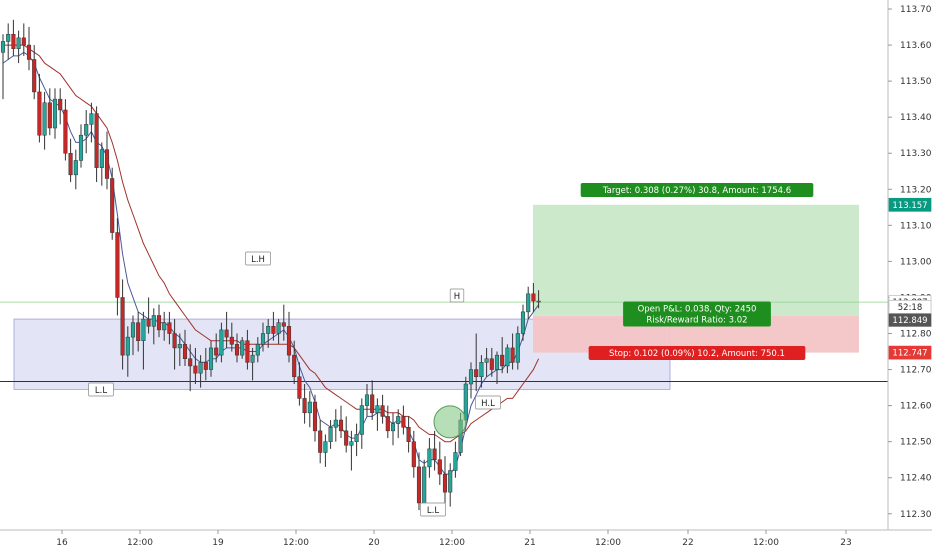  Describe the element at coordinates (696, 260) in the screenshot. I see `target-zone` at that location.